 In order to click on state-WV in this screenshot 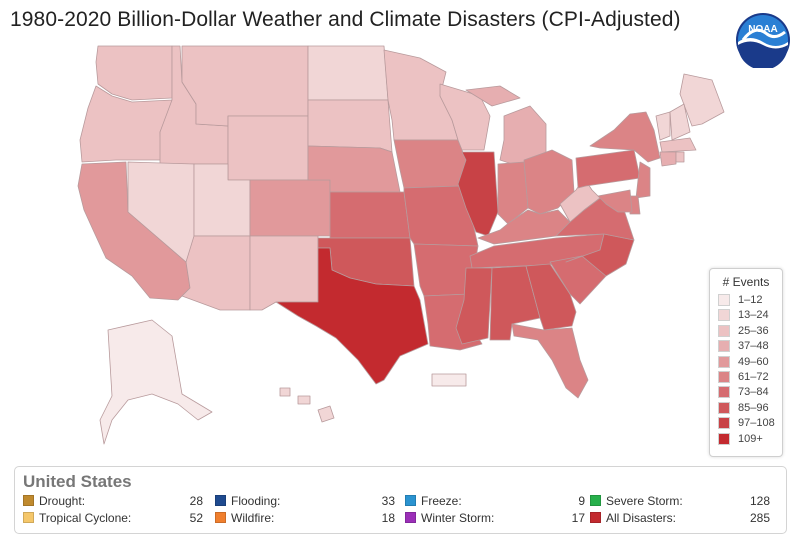, I will do `click(580, 200)`.